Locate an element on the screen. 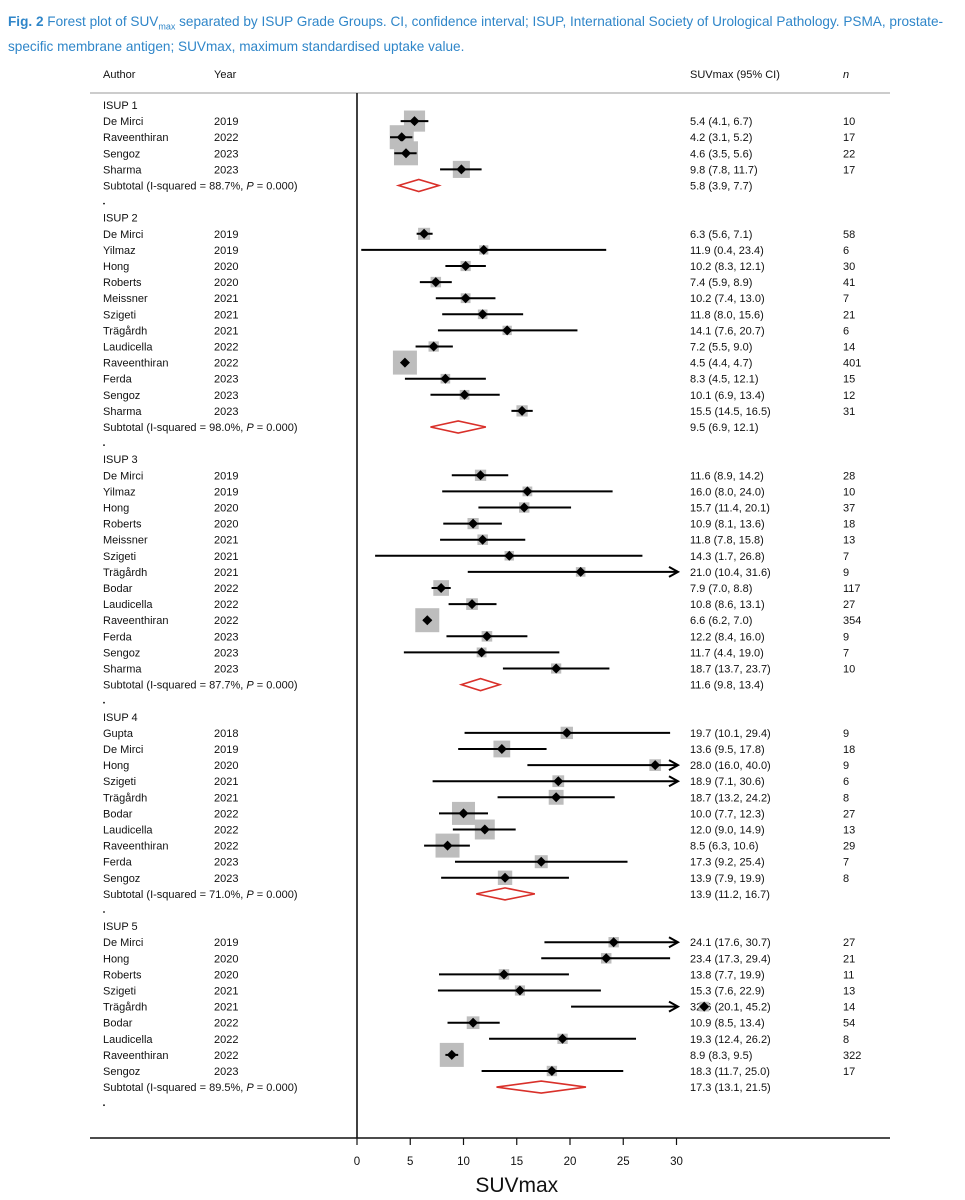 The height and width of the screenshot is (1200, 965). study-estimate-label: 10.2 (7.4, 13.0) is located at coordinates (727, 299).